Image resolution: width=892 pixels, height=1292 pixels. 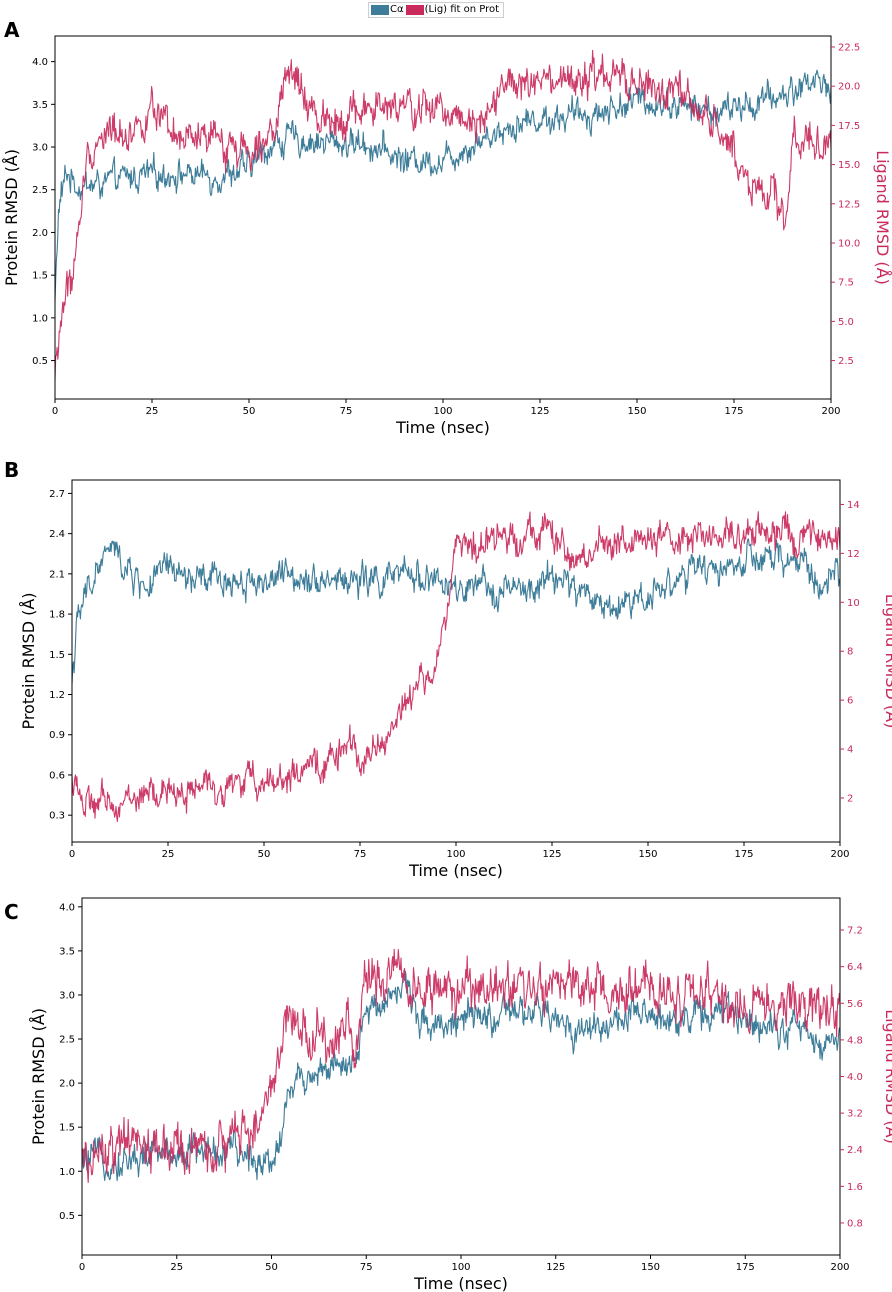 I want to click on legend-swatch-protein, so click(x=380, y=10).